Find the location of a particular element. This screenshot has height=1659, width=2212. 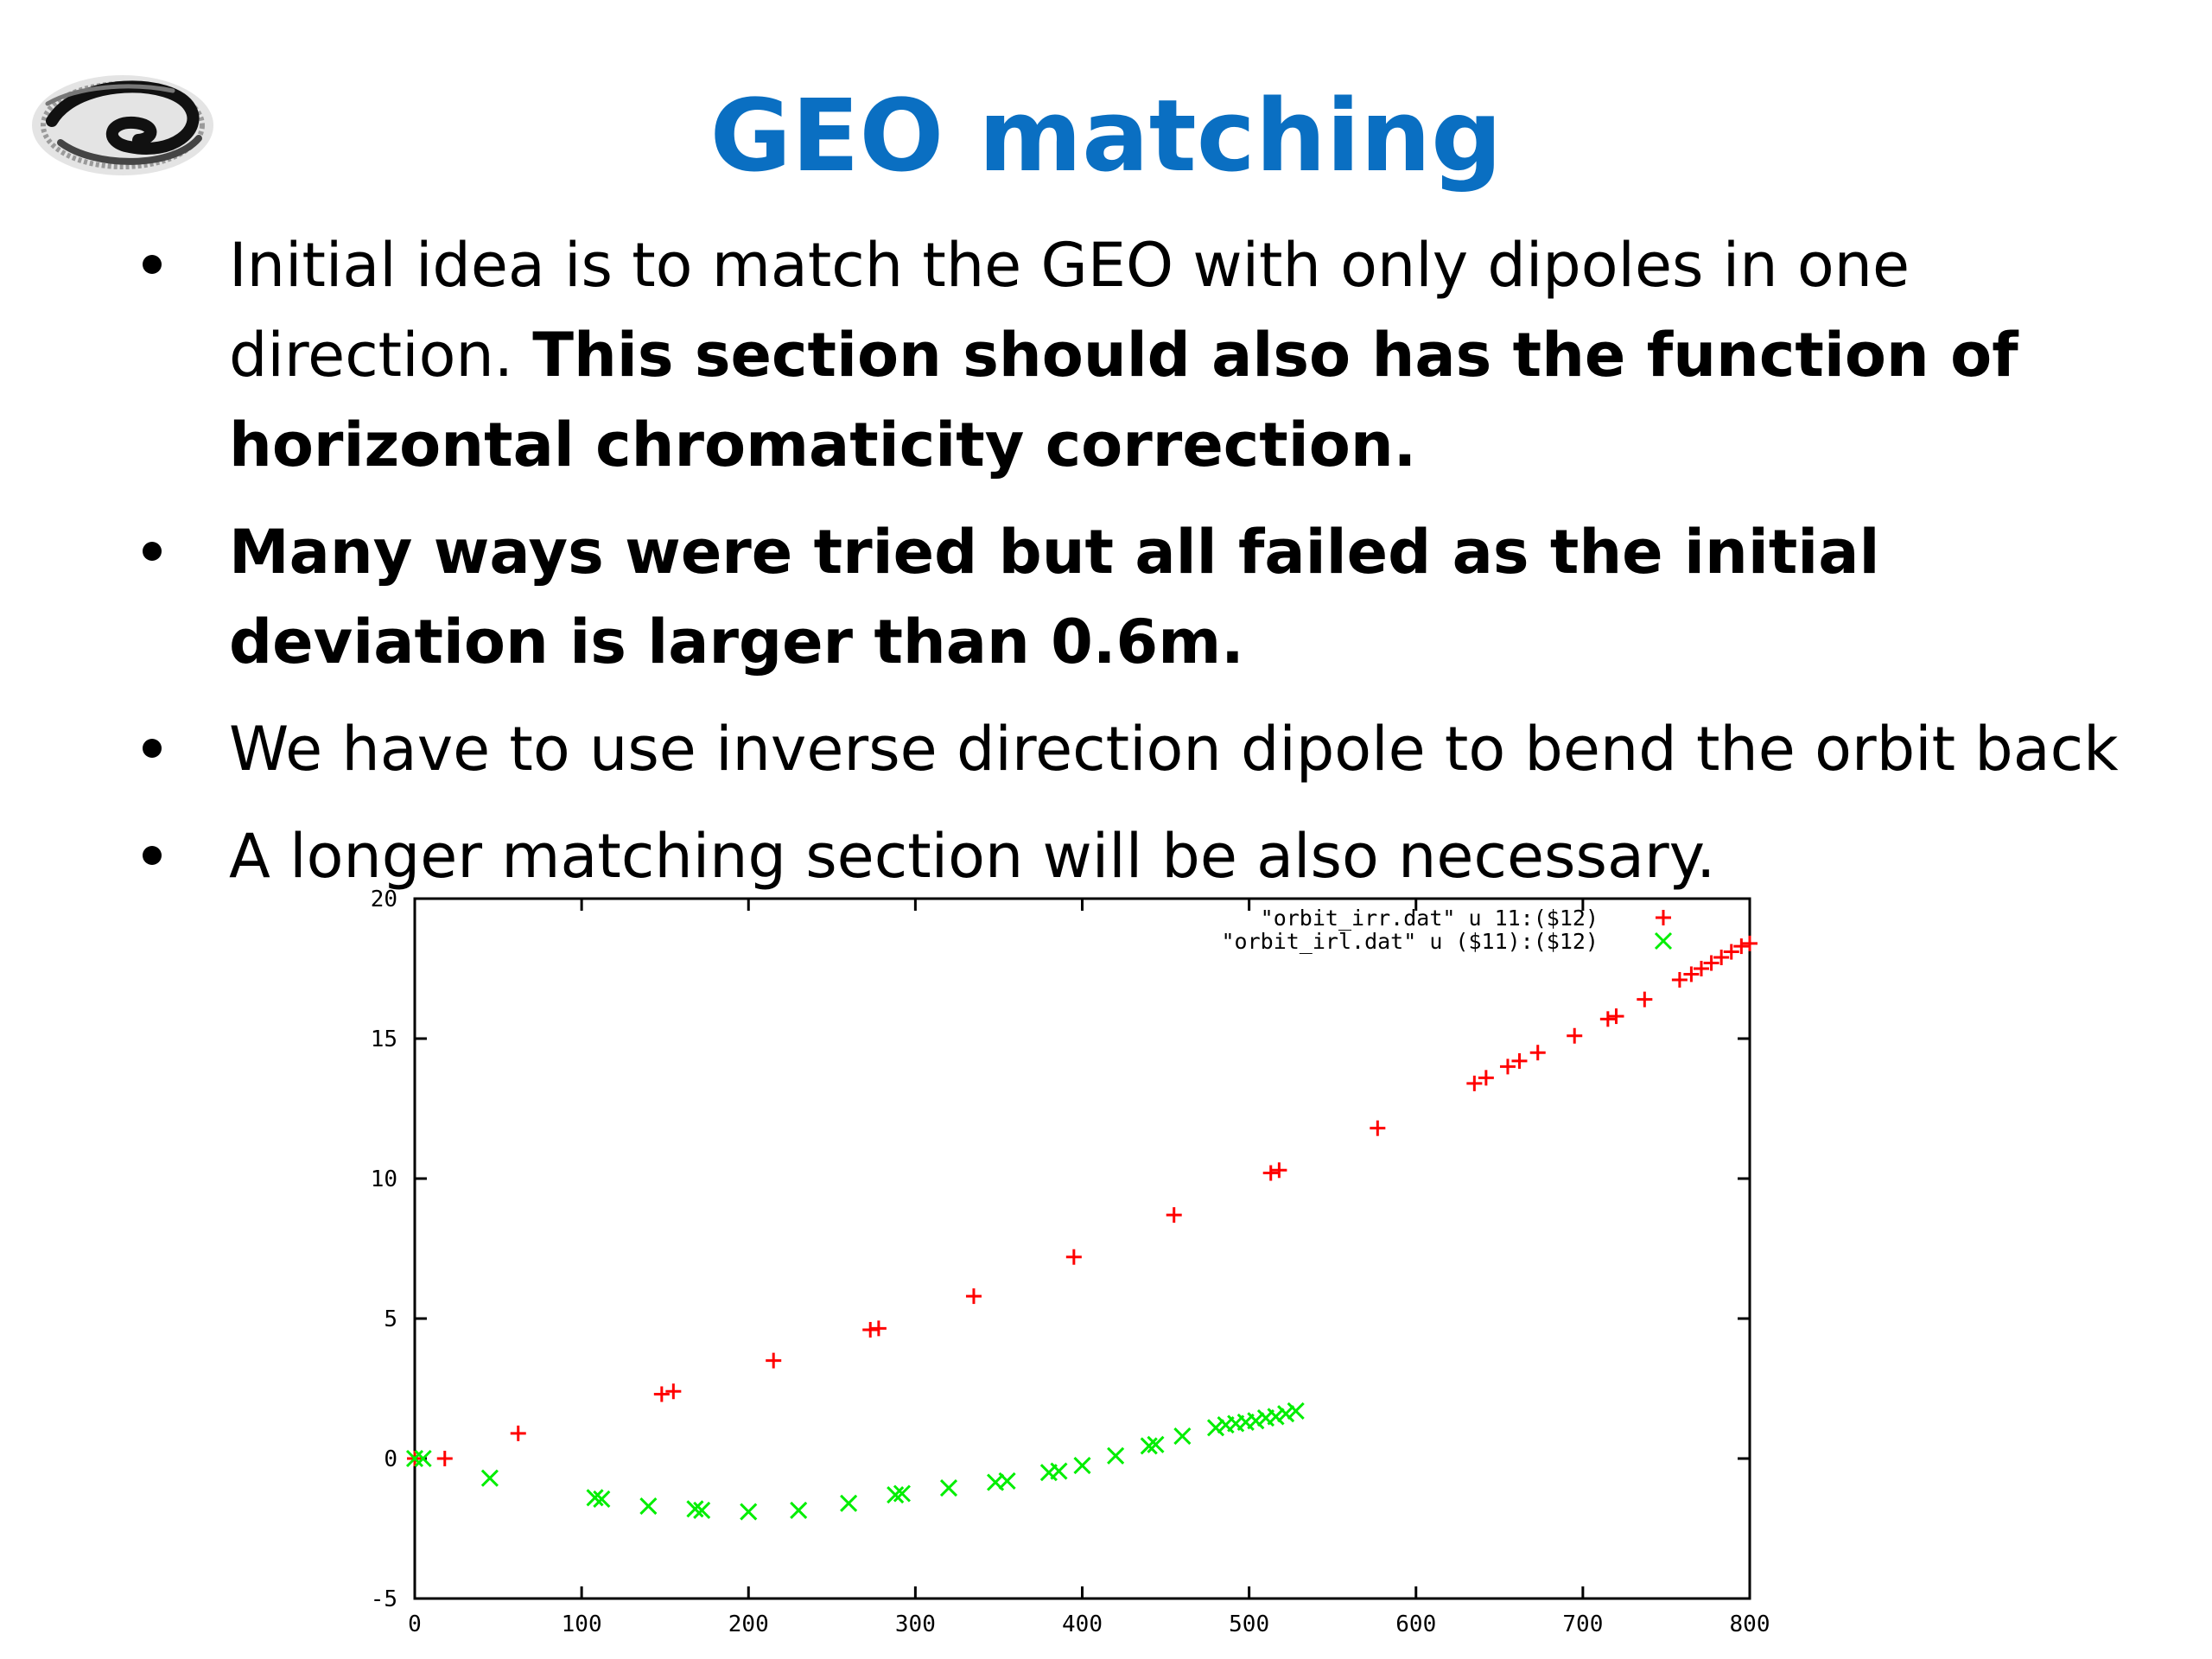

institute-logo is located at coordinates (123, 125).